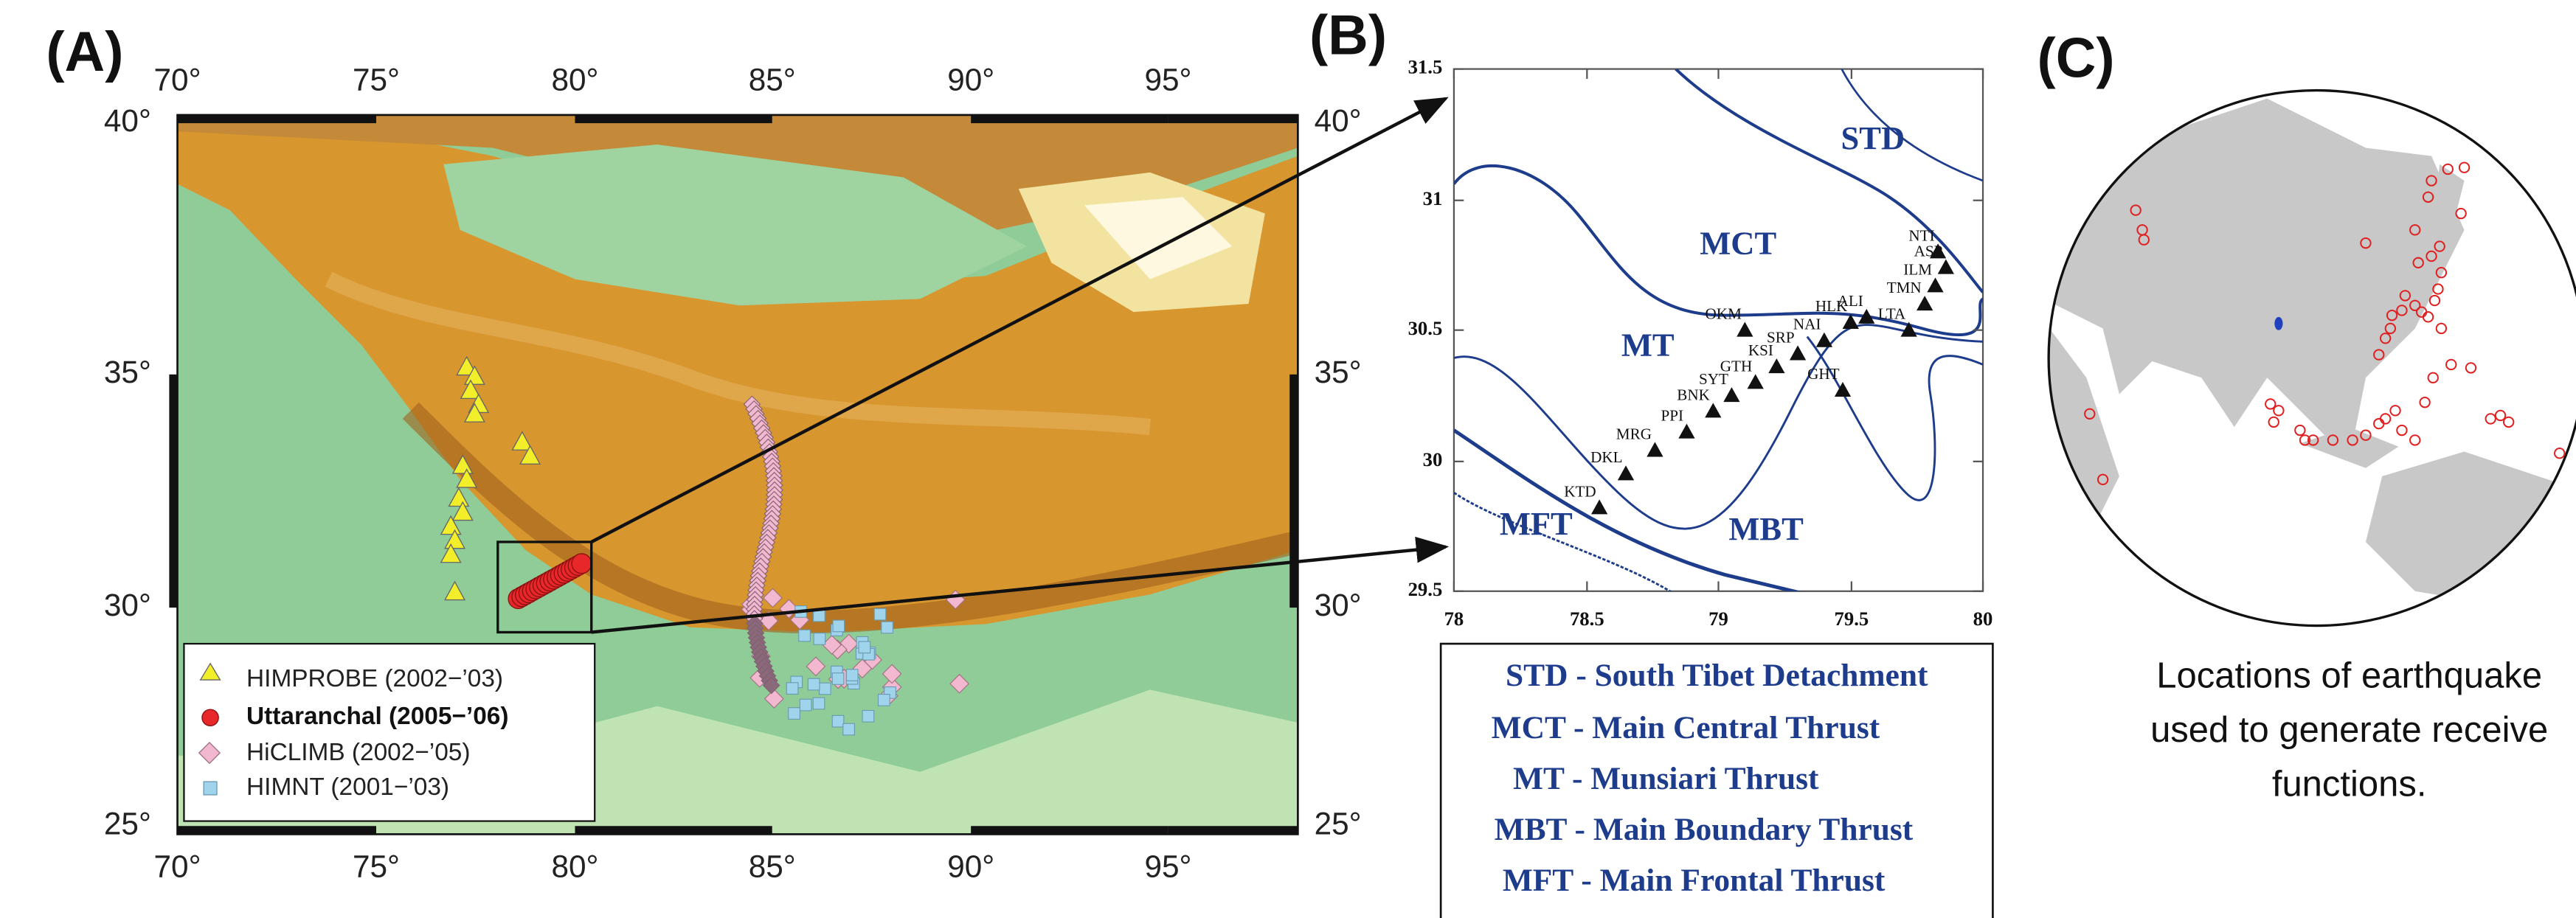 This screenshot has width=2576, height=918. What do you see at coordinates (575, 80) in the screenshot?
I see `lon-label: 80°` at bounding box center [575, 80].